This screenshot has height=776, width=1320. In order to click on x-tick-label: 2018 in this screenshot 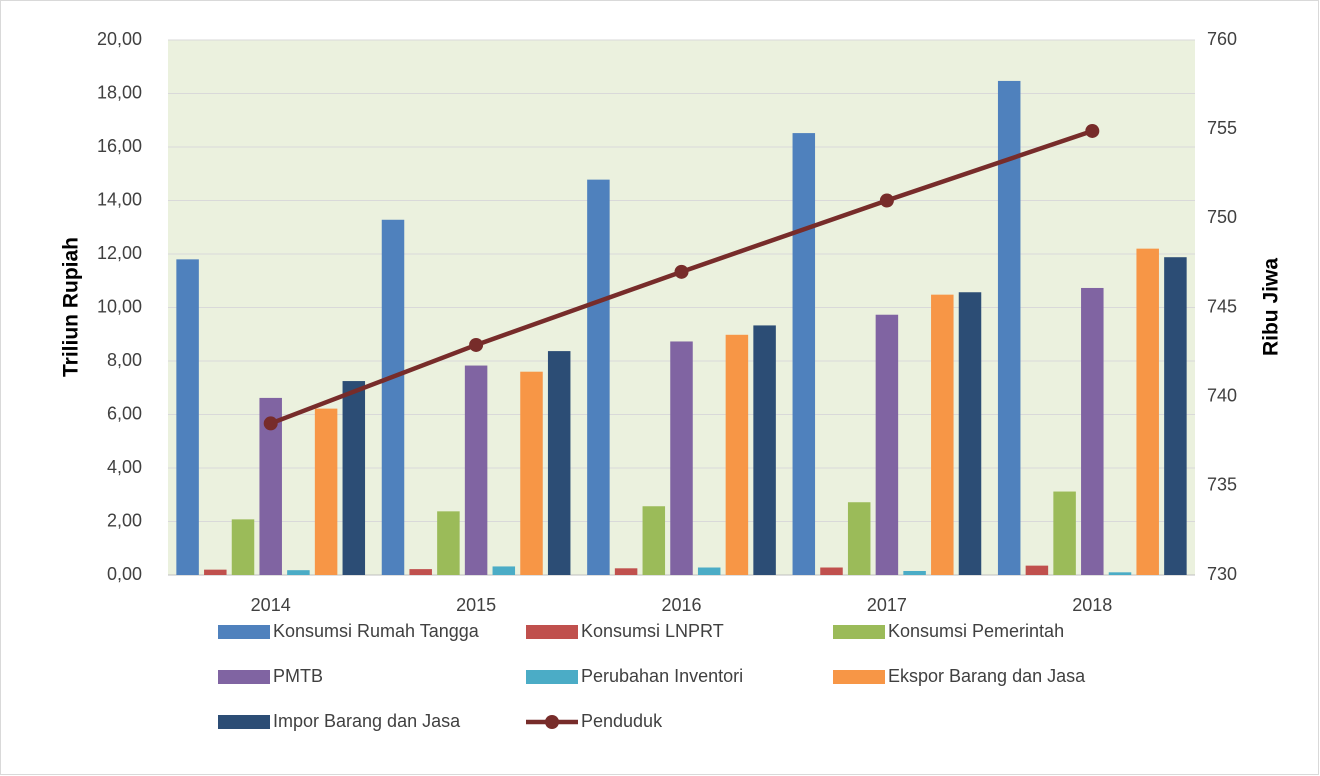, I will do `click(1092, 605)`.